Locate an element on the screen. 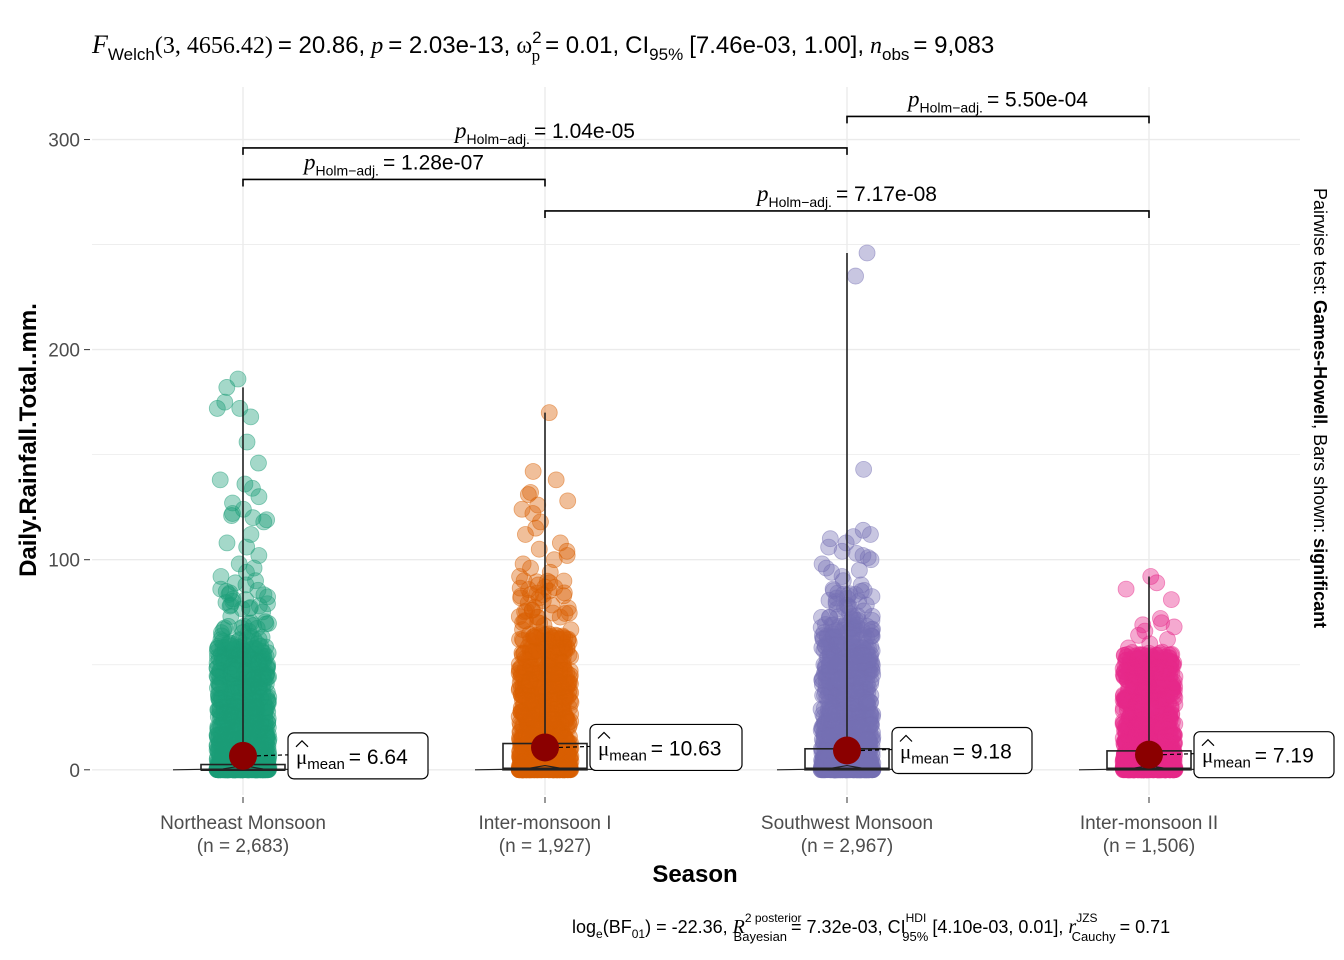 The width and height of the screenshot is (1344, 960). caption-prefix: Pairwise test: is located at coordinates (1320, 244).